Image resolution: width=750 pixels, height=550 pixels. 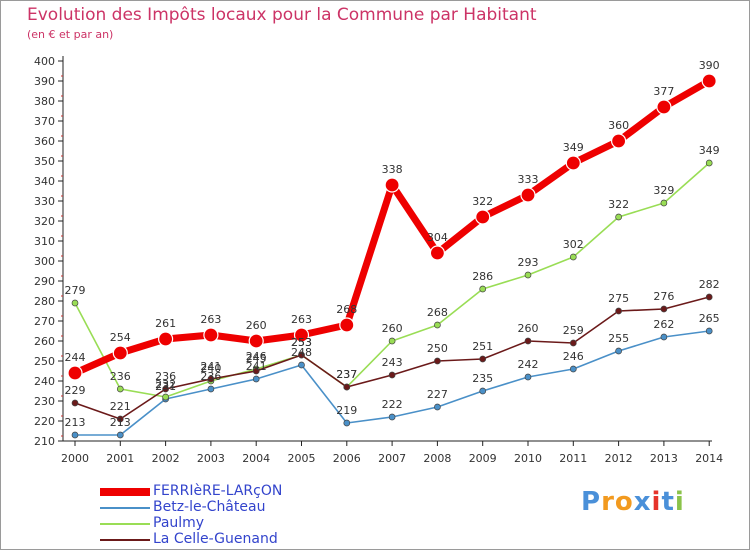 I want to click on data-label: 235, so click(x=482, y=378).